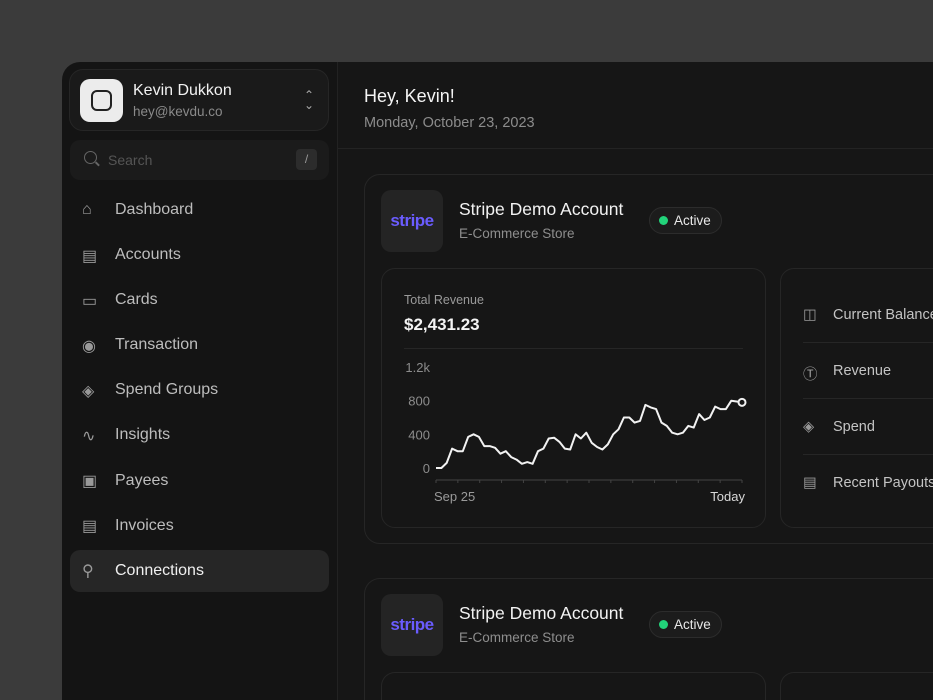 The image size is (933, 700). What do you see at coordinates (87, 209) in the screenshot?
I see `home-icon: ⌂` at bounding box center [87, 209].